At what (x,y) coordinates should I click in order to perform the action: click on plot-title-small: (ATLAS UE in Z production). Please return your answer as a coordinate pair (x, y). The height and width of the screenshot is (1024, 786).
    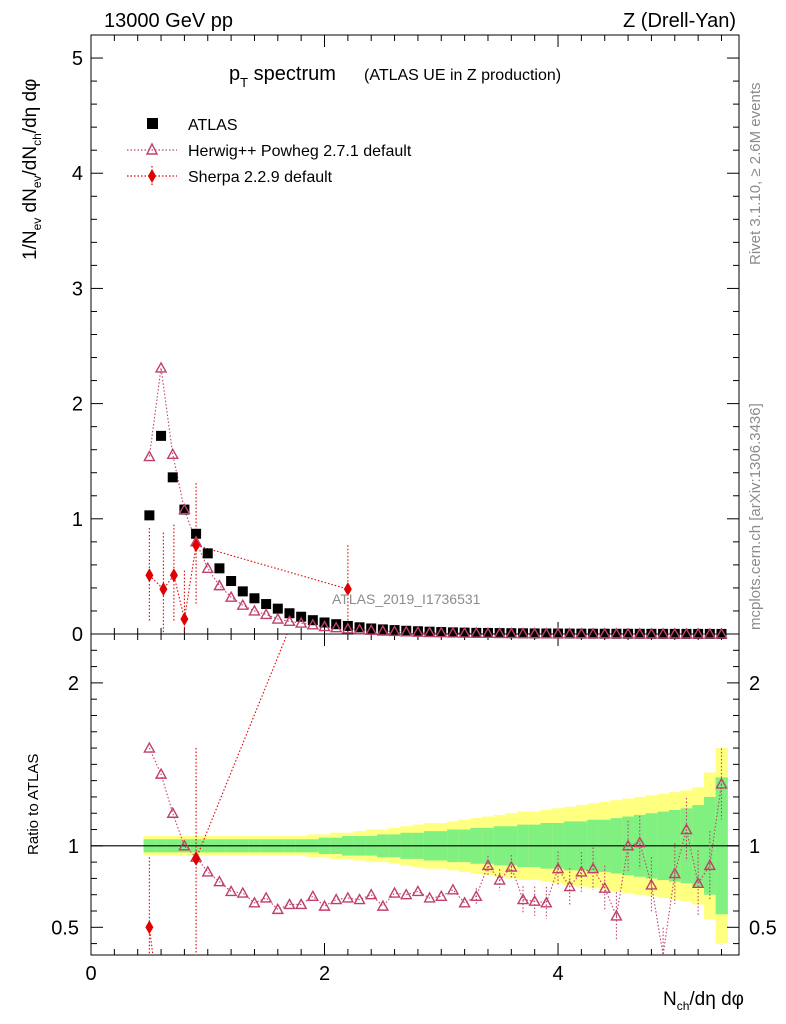
    Looking at the image, I should click on (462, 75).